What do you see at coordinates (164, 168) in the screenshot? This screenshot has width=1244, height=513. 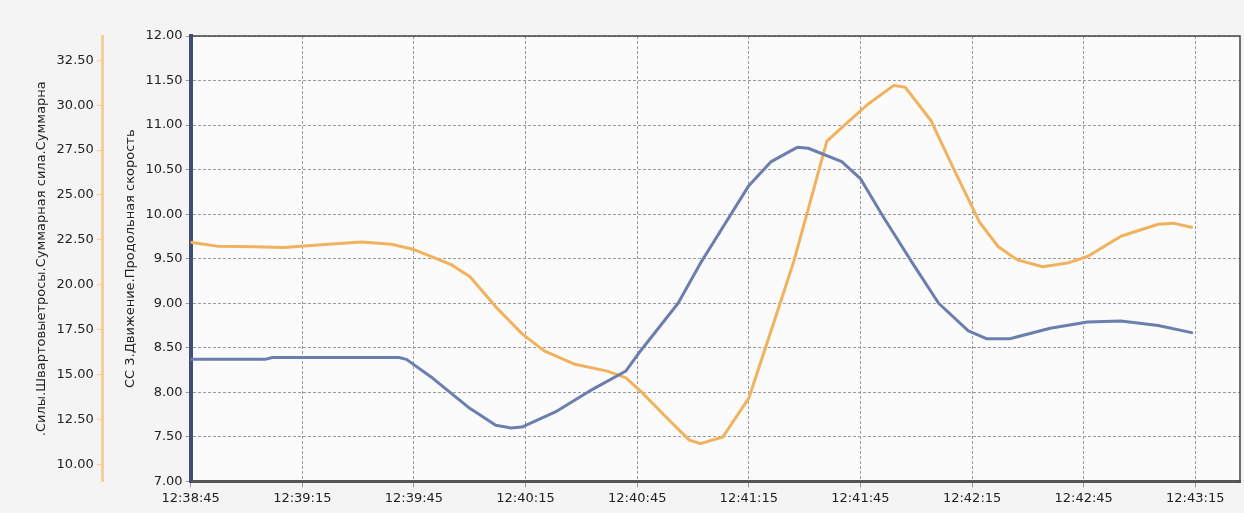 I see `y-tick-label: 10.50` at bounding box center [164, 168].